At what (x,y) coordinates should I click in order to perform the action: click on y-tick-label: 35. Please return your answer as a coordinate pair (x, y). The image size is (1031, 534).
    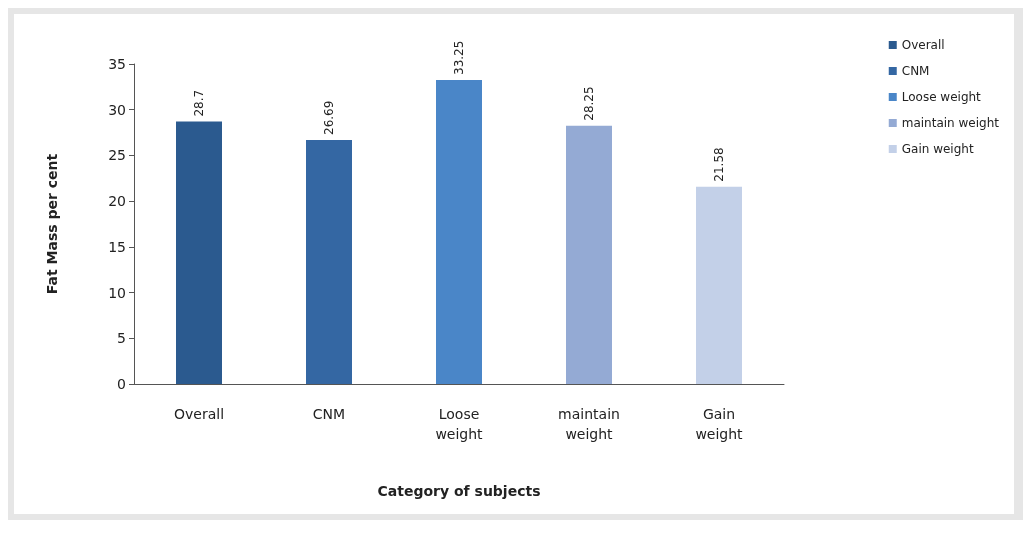
    Looking at the image, I should click on (117, 64).